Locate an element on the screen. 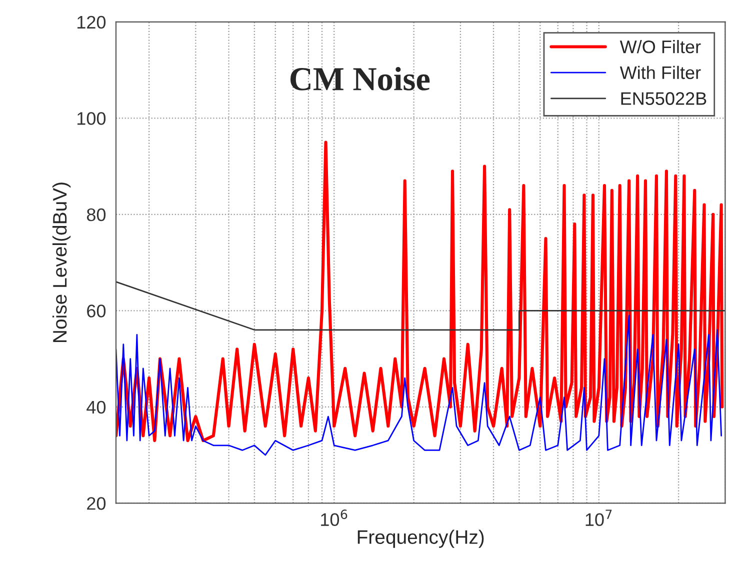 The height and width of the screenshot is (577, 734). x-axis-title: Frequency(Hz) is located at coordinates (421, 539).